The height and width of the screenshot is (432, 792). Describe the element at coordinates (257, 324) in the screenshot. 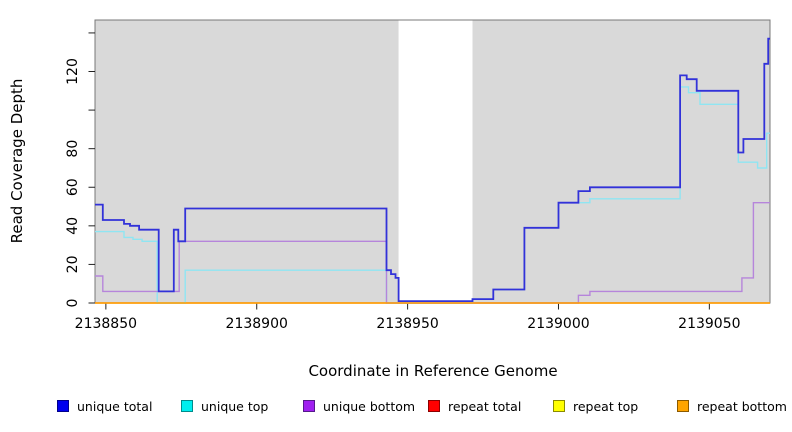

I see `x-axis-tick-label: 2138900` at that location.